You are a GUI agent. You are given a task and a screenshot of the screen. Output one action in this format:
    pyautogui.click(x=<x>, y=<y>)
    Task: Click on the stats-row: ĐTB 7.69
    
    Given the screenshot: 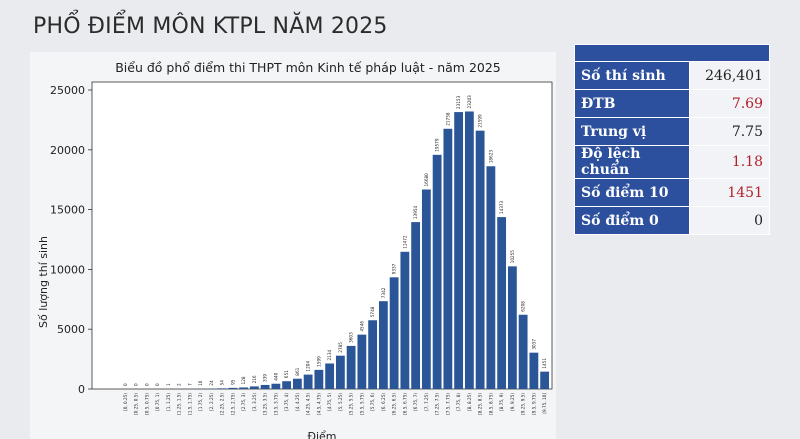 What is the action you would take?
    pyautogui.click(x=672, y=103)
    